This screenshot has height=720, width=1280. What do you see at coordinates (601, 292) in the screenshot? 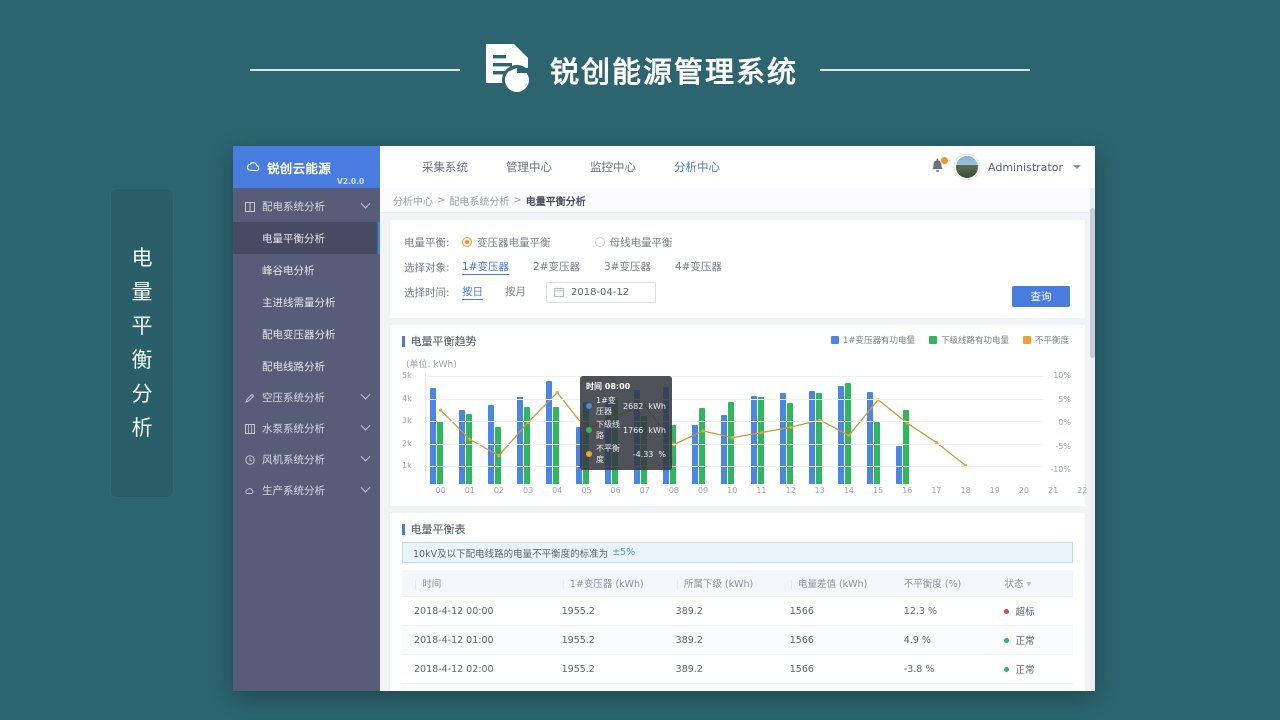
I see `date-picker-input: 2018-04-12` at bounding box center [601, 292].